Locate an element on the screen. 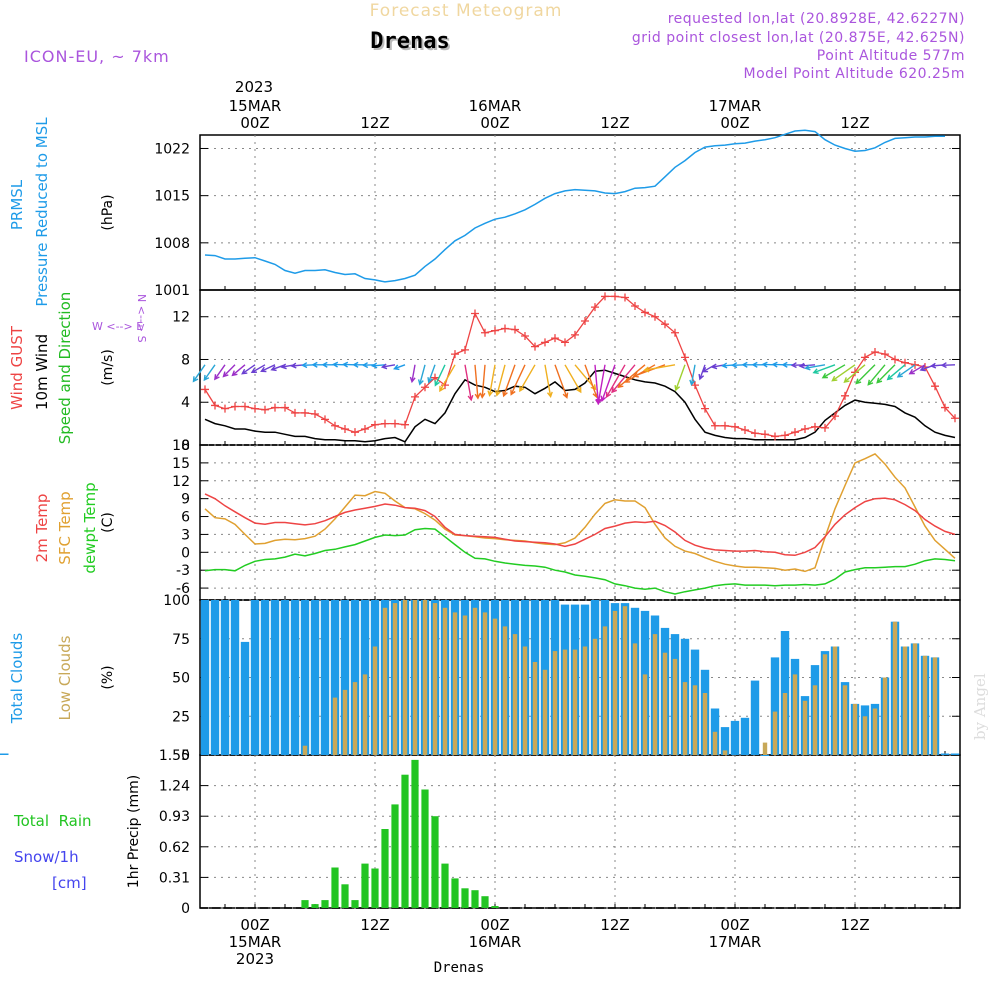  requested-coords: requested lon,lat (20.8928E, 42.6227N) is located at coordinates (816, 19).